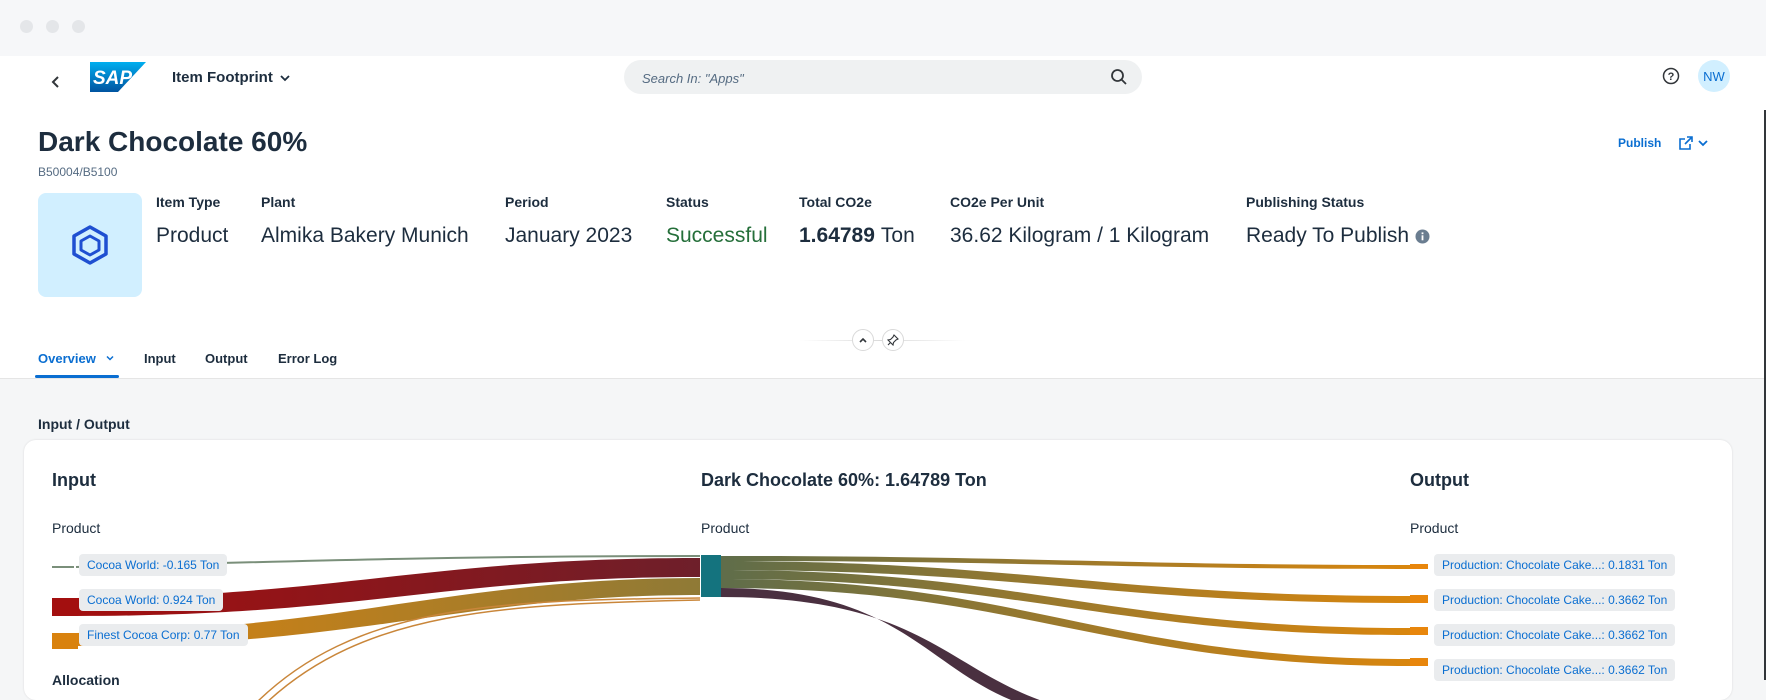  What do you see at coordinates (151, 600) in the screenshot?
I see `input-node-label: Cocoa World: 0.924 Ton` at bounding box center [151, 600].